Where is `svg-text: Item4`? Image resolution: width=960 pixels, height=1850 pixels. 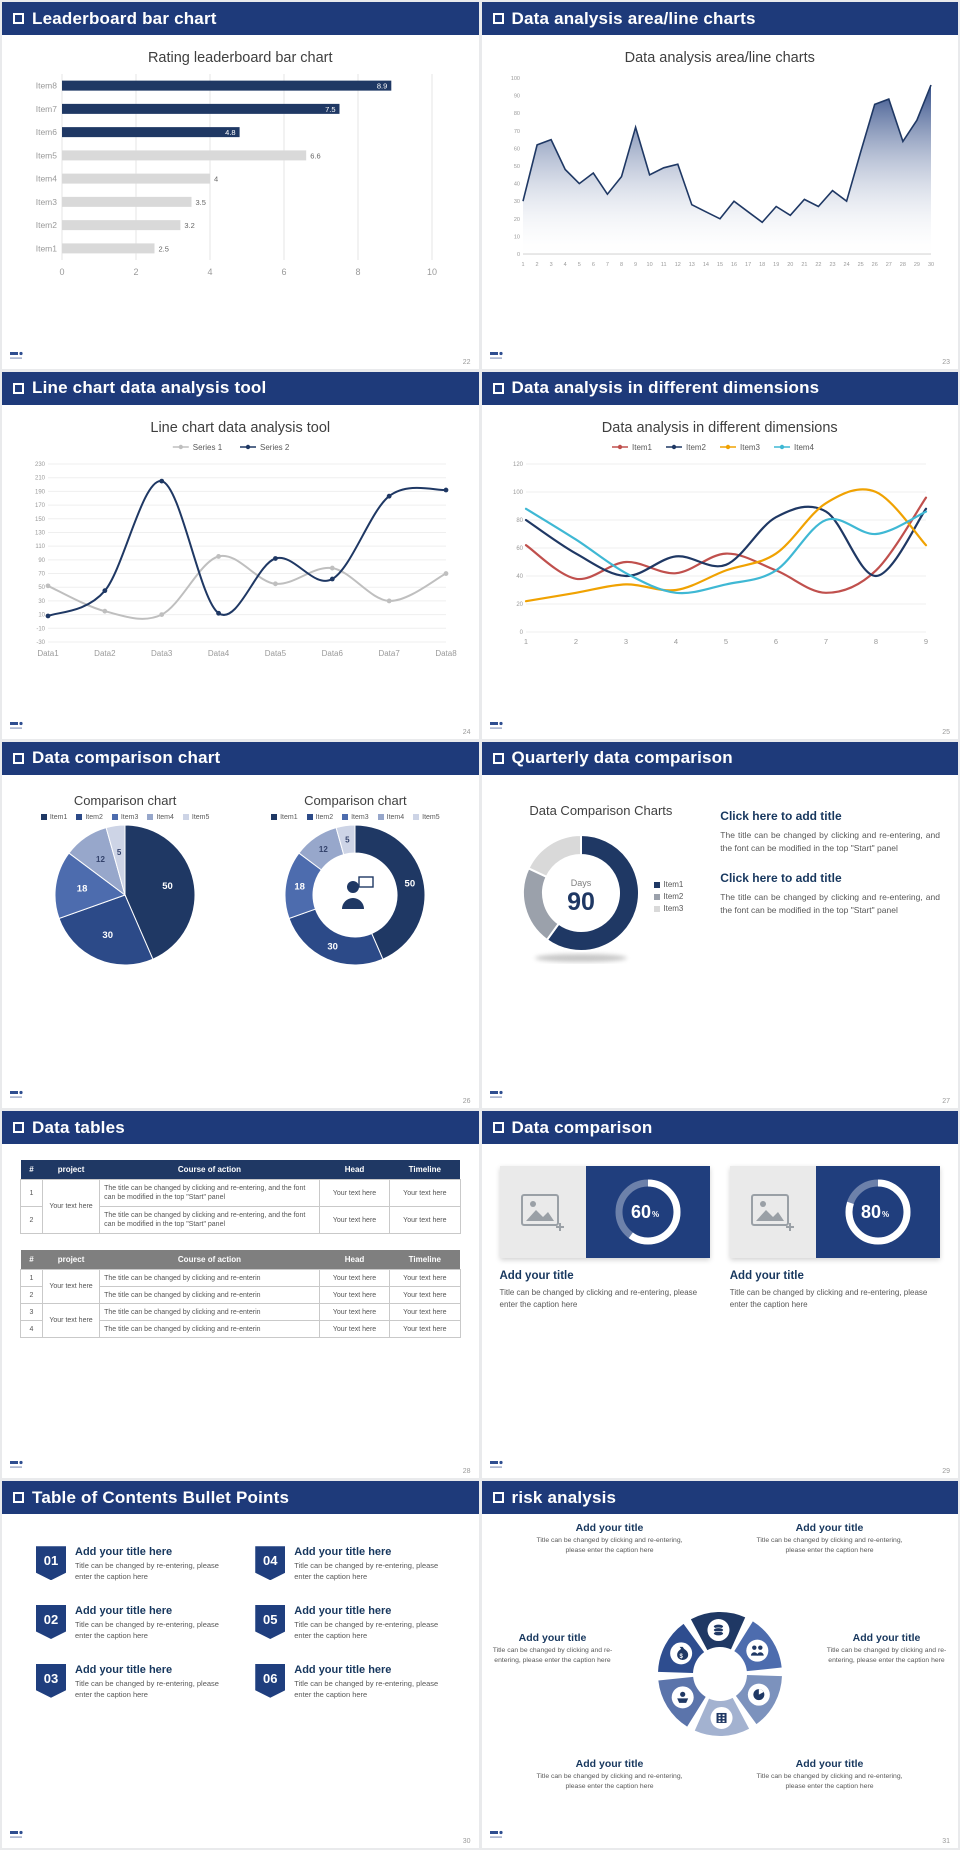
svg-text: Item4 is located at coordinates (804, 447).